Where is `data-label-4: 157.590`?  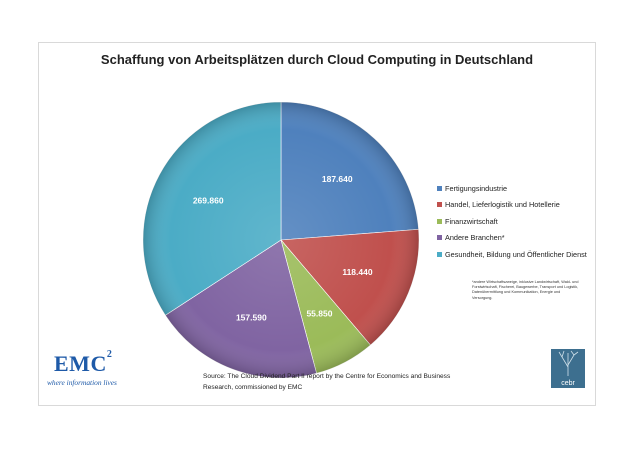 data-label-4: 157.590 is located at coordinates (251, 317).